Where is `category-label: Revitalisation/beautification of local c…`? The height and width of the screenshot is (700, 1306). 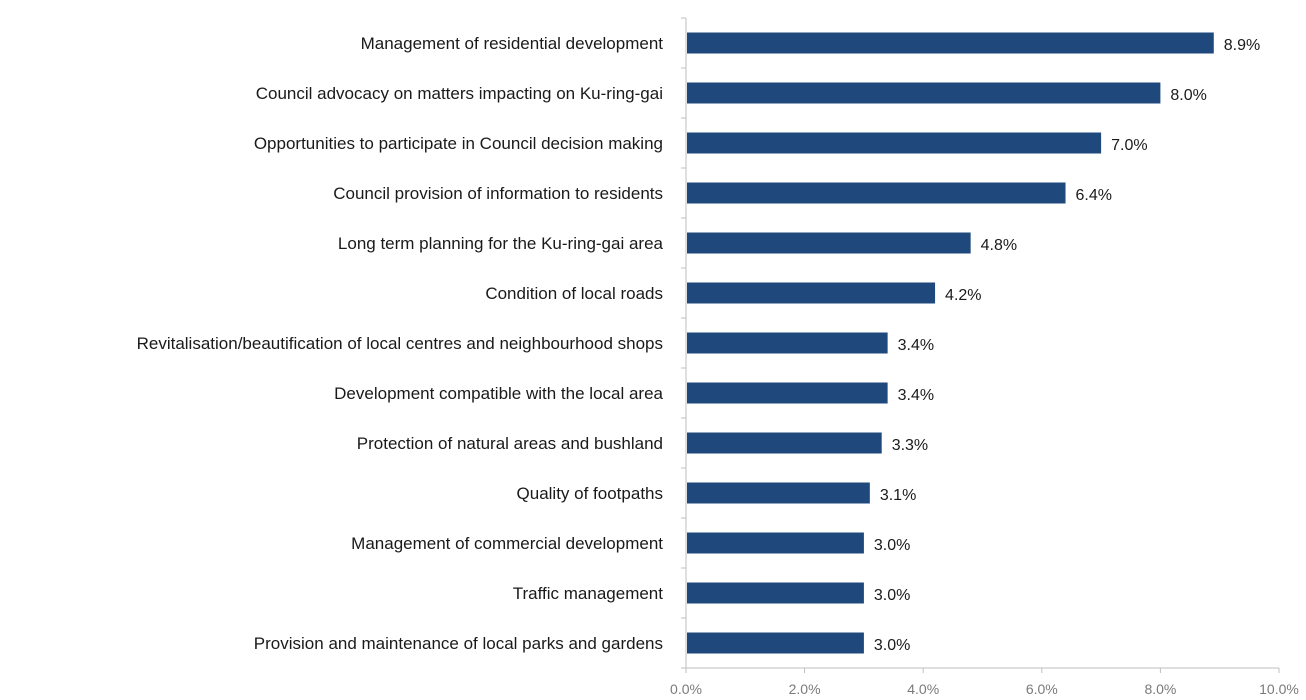 category-label: Revitalisation/beautification of local c… is located at coordinates (400, 343).